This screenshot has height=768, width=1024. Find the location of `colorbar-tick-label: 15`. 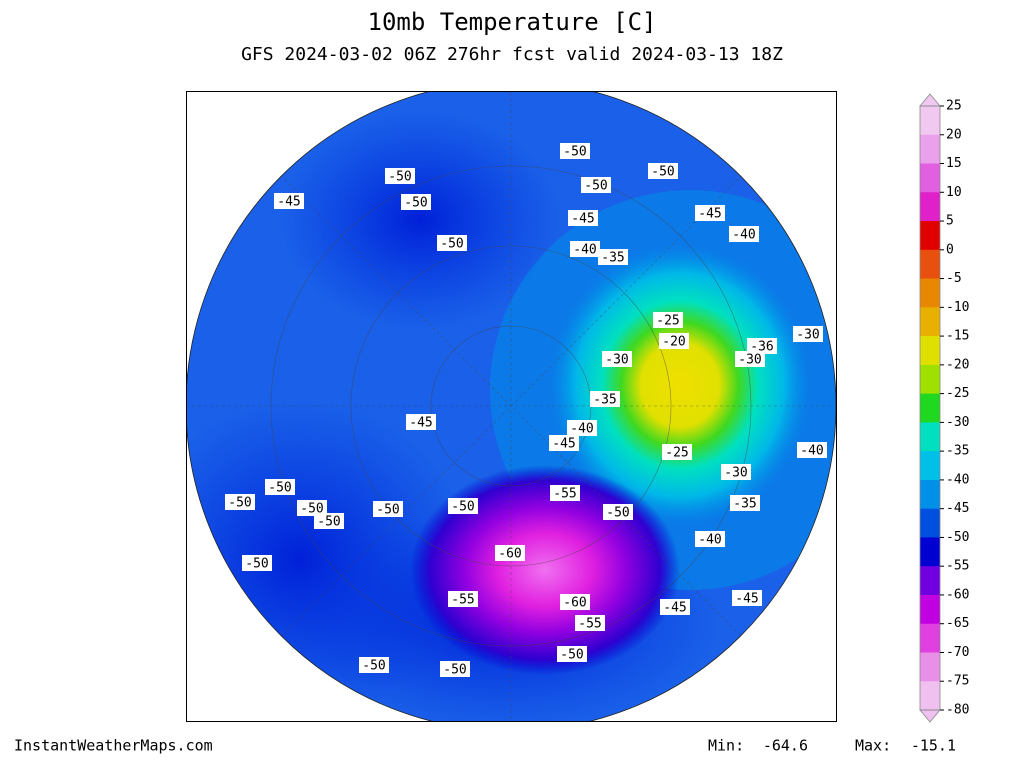

colorbar-tick-label: 15 is located at coordinates (954, 163).